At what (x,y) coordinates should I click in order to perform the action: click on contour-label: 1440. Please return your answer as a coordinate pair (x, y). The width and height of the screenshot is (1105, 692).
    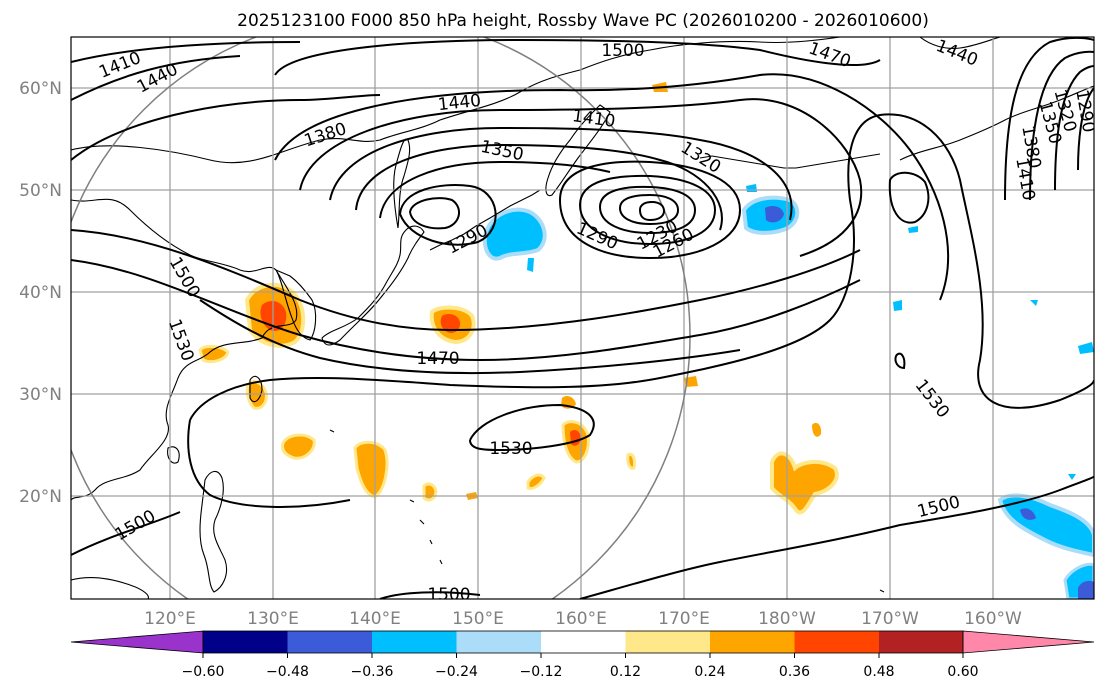
    Looking at the image, I should click on (459, 103).